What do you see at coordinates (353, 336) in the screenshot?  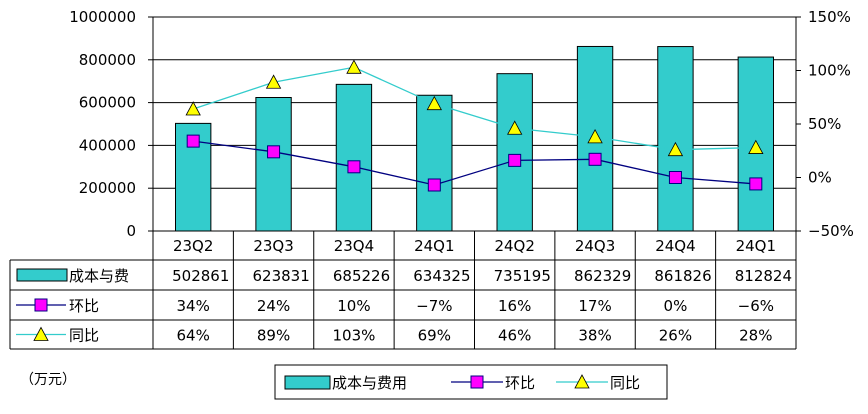 I see `table-cell-value: 103%` at bounding box center [353, 336].